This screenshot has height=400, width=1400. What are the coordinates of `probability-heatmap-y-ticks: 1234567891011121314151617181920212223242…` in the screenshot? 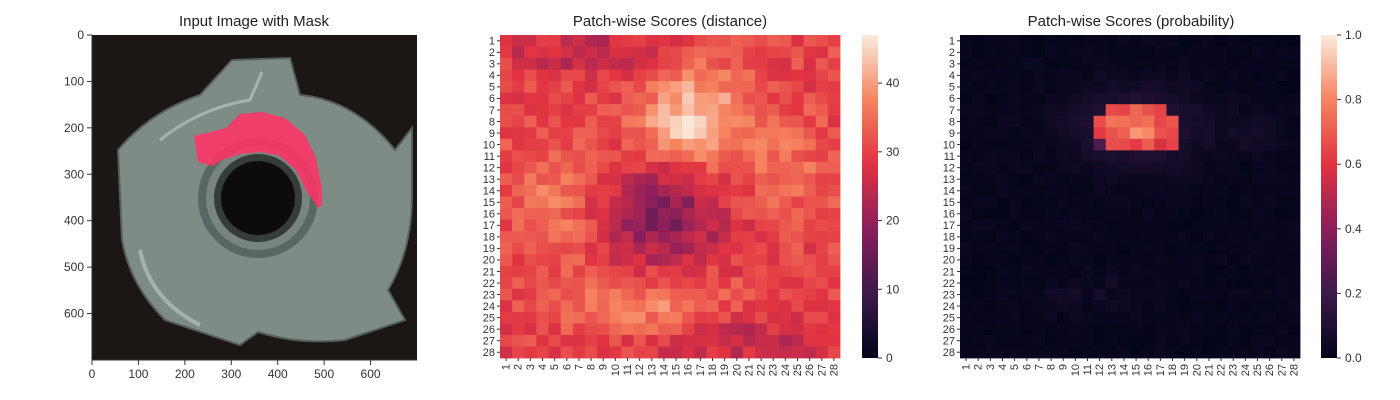 It's located at (951, 197).